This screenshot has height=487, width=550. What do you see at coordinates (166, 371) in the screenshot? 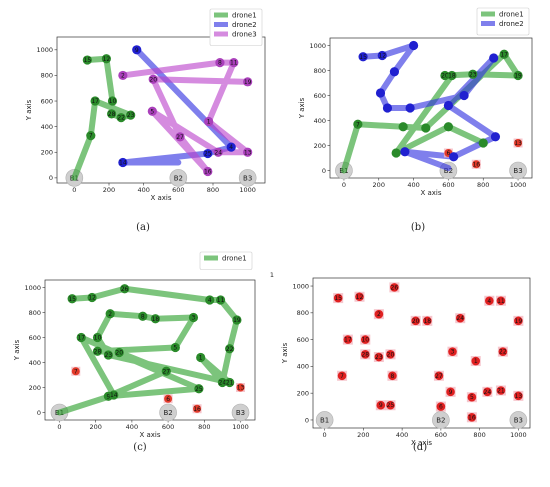
I see `node-label: 27` at bounding box center [166, 371].